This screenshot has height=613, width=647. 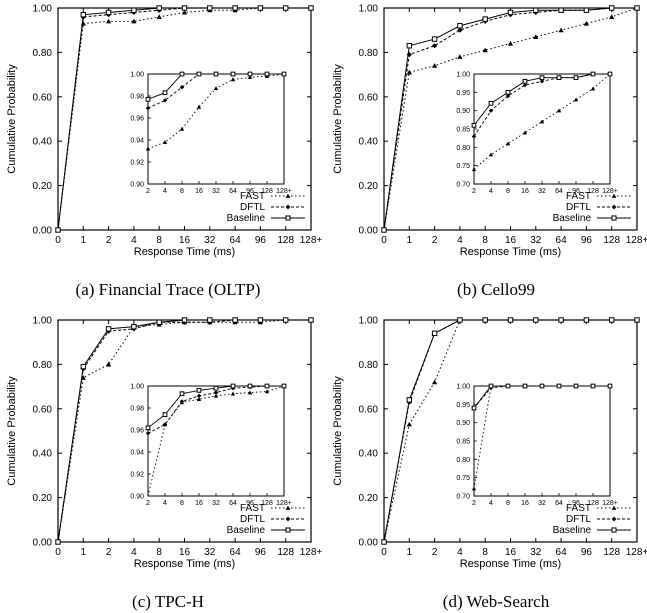 I want to click on y-tick-label: 0.60, so click(x=43, y=97).